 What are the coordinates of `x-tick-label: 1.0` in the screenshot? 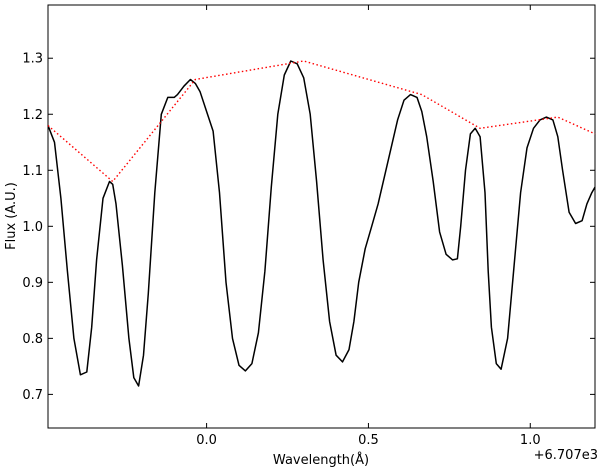 It's located at (530, 440).